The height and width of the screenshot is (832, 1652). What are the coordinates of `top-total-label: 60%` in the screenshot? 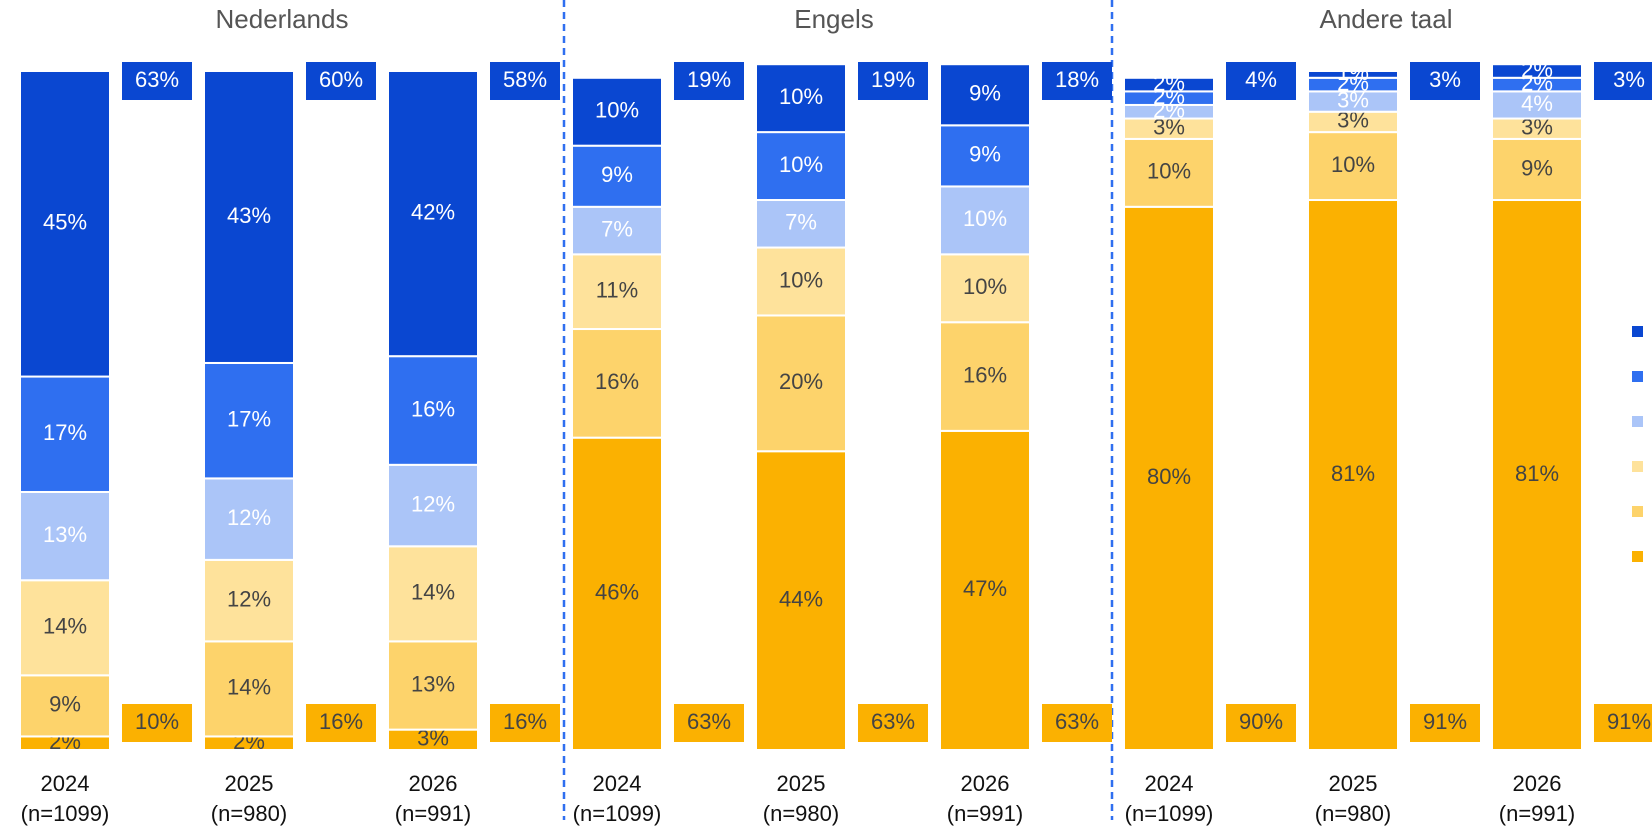 It's located at (341, 79).